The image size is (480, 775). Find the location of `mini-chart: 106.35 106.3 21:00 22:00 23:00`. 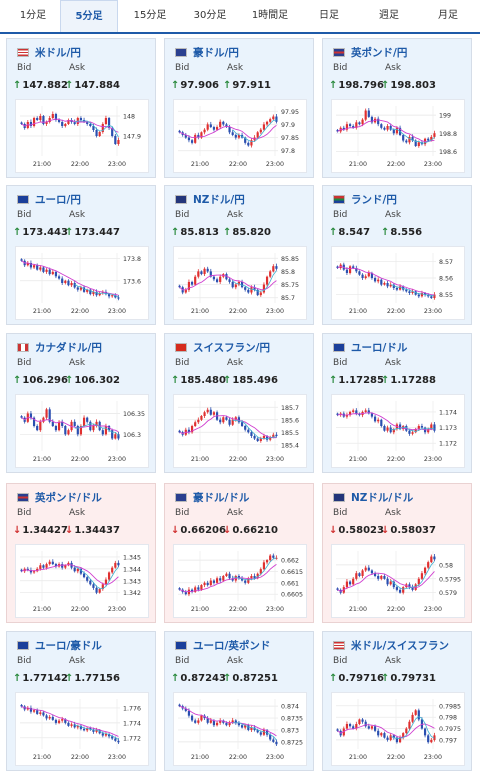

mini-chart: 106.35 106.3 21:00 22:00 23:00 is located at coordinates (82, 431).